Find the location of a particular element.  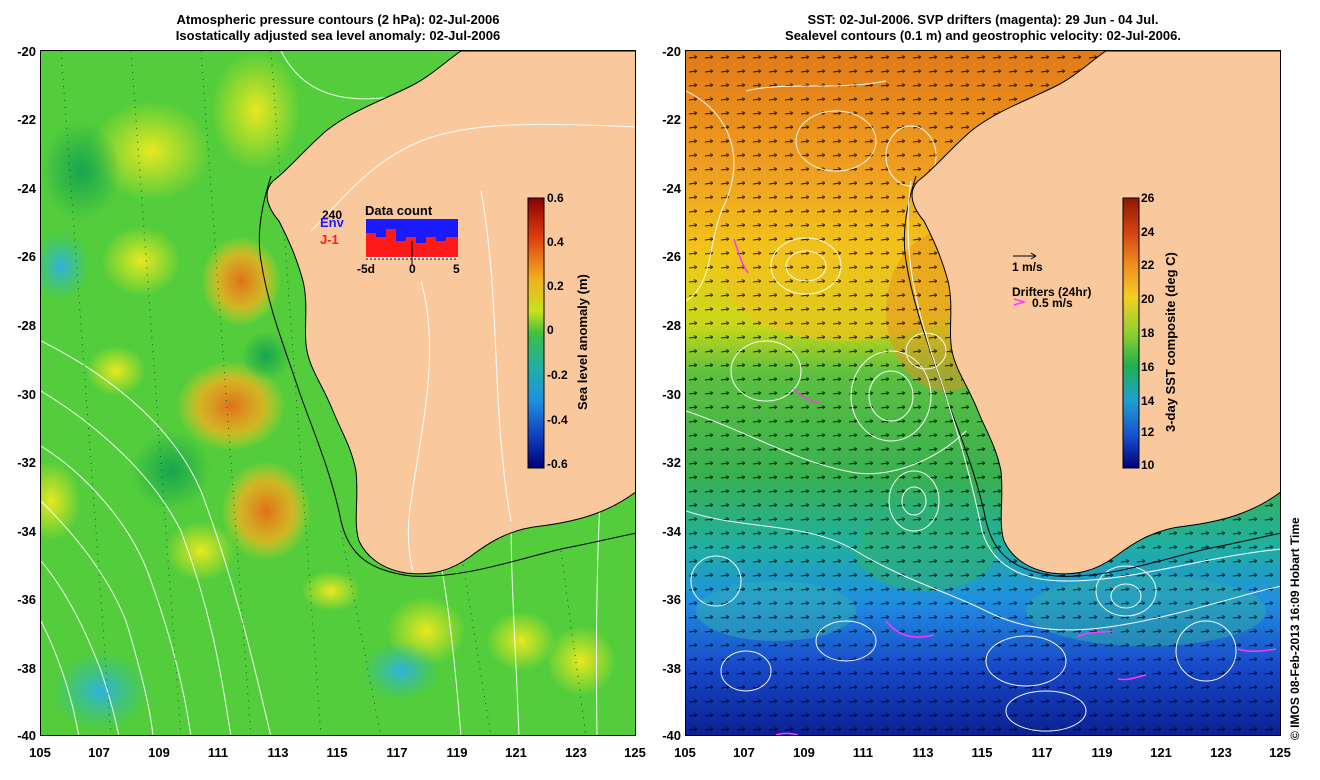

right-lat-tick-2: -24 is located at coordinates (671, 188).